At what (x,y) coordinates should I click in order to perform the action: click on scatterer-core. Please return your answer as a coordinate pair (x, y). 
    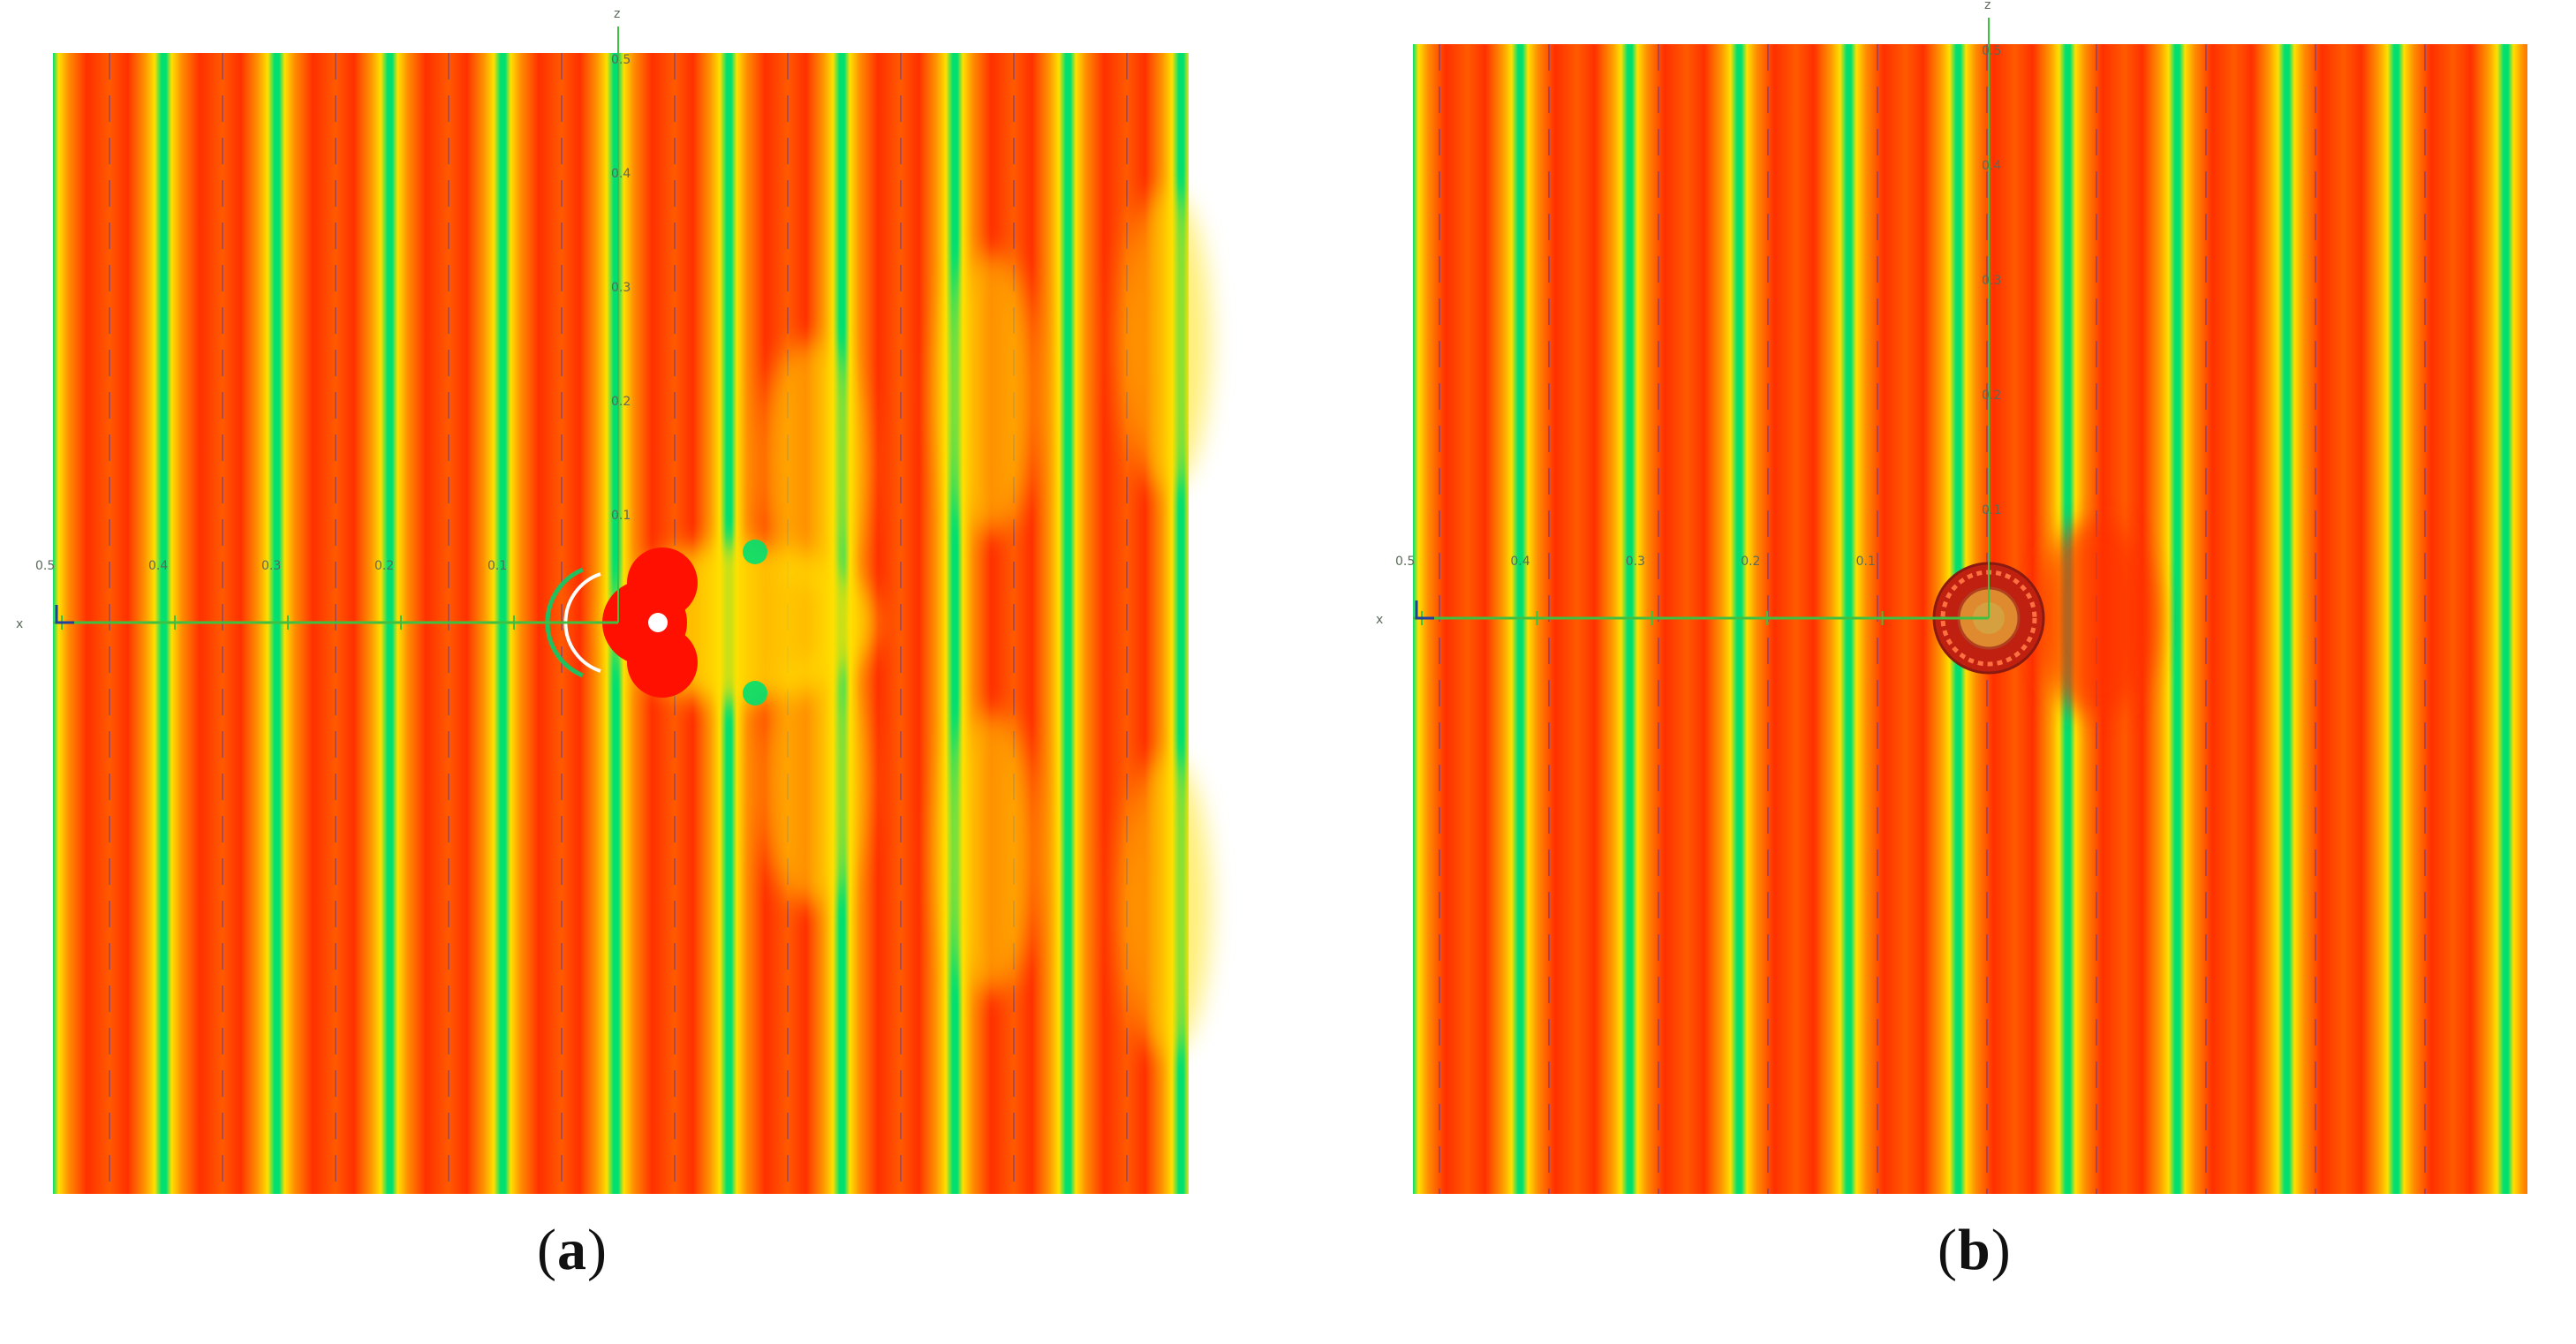
    Looking at the image, I should click on (658, 622).